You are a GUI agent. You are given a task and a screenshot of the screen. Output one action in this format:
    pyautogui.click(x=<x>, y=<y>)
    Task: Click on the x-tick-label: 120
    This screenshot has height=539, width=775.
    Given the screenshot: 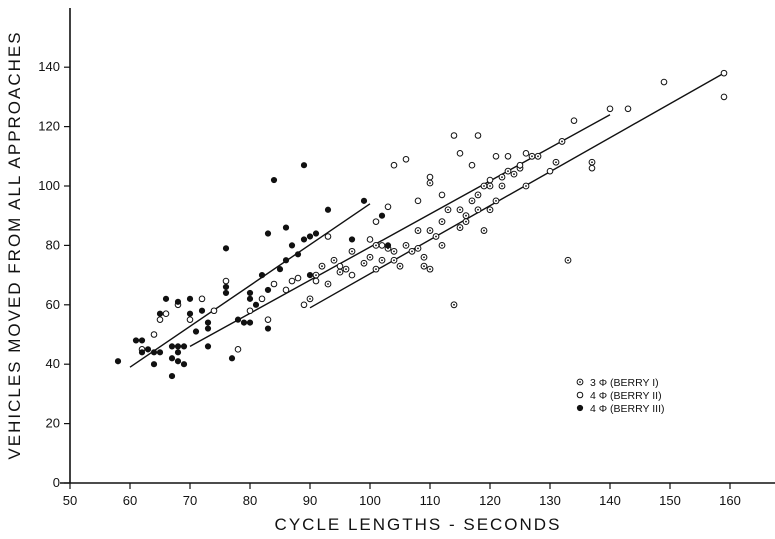 What is the action you would take?
    pyautogui.click(x=490, y=500)
    